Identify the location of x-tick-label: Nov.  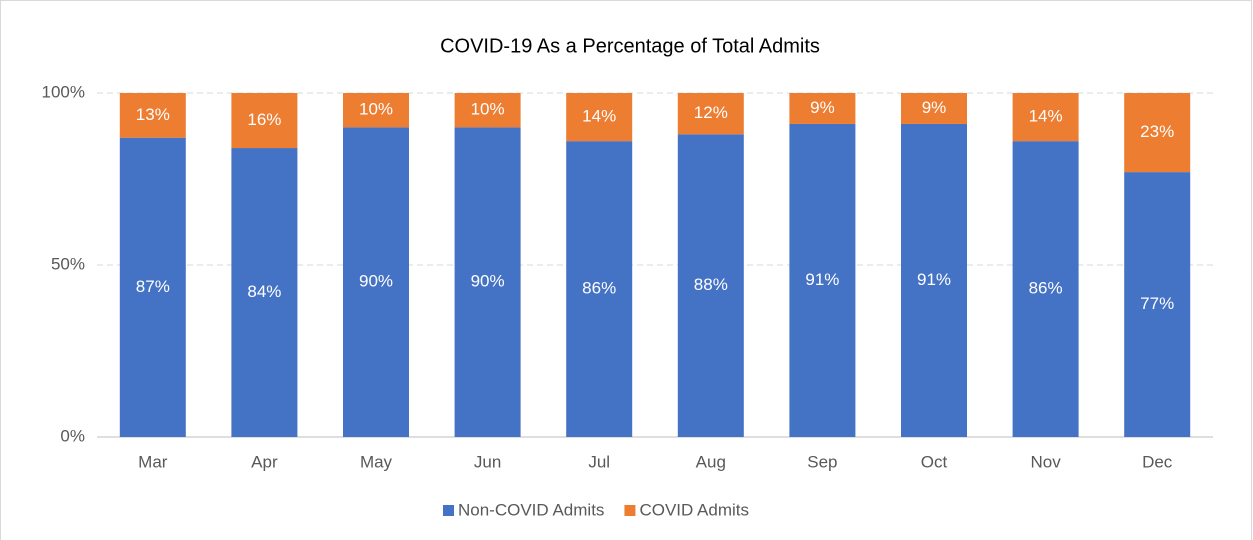
(1045, 461).